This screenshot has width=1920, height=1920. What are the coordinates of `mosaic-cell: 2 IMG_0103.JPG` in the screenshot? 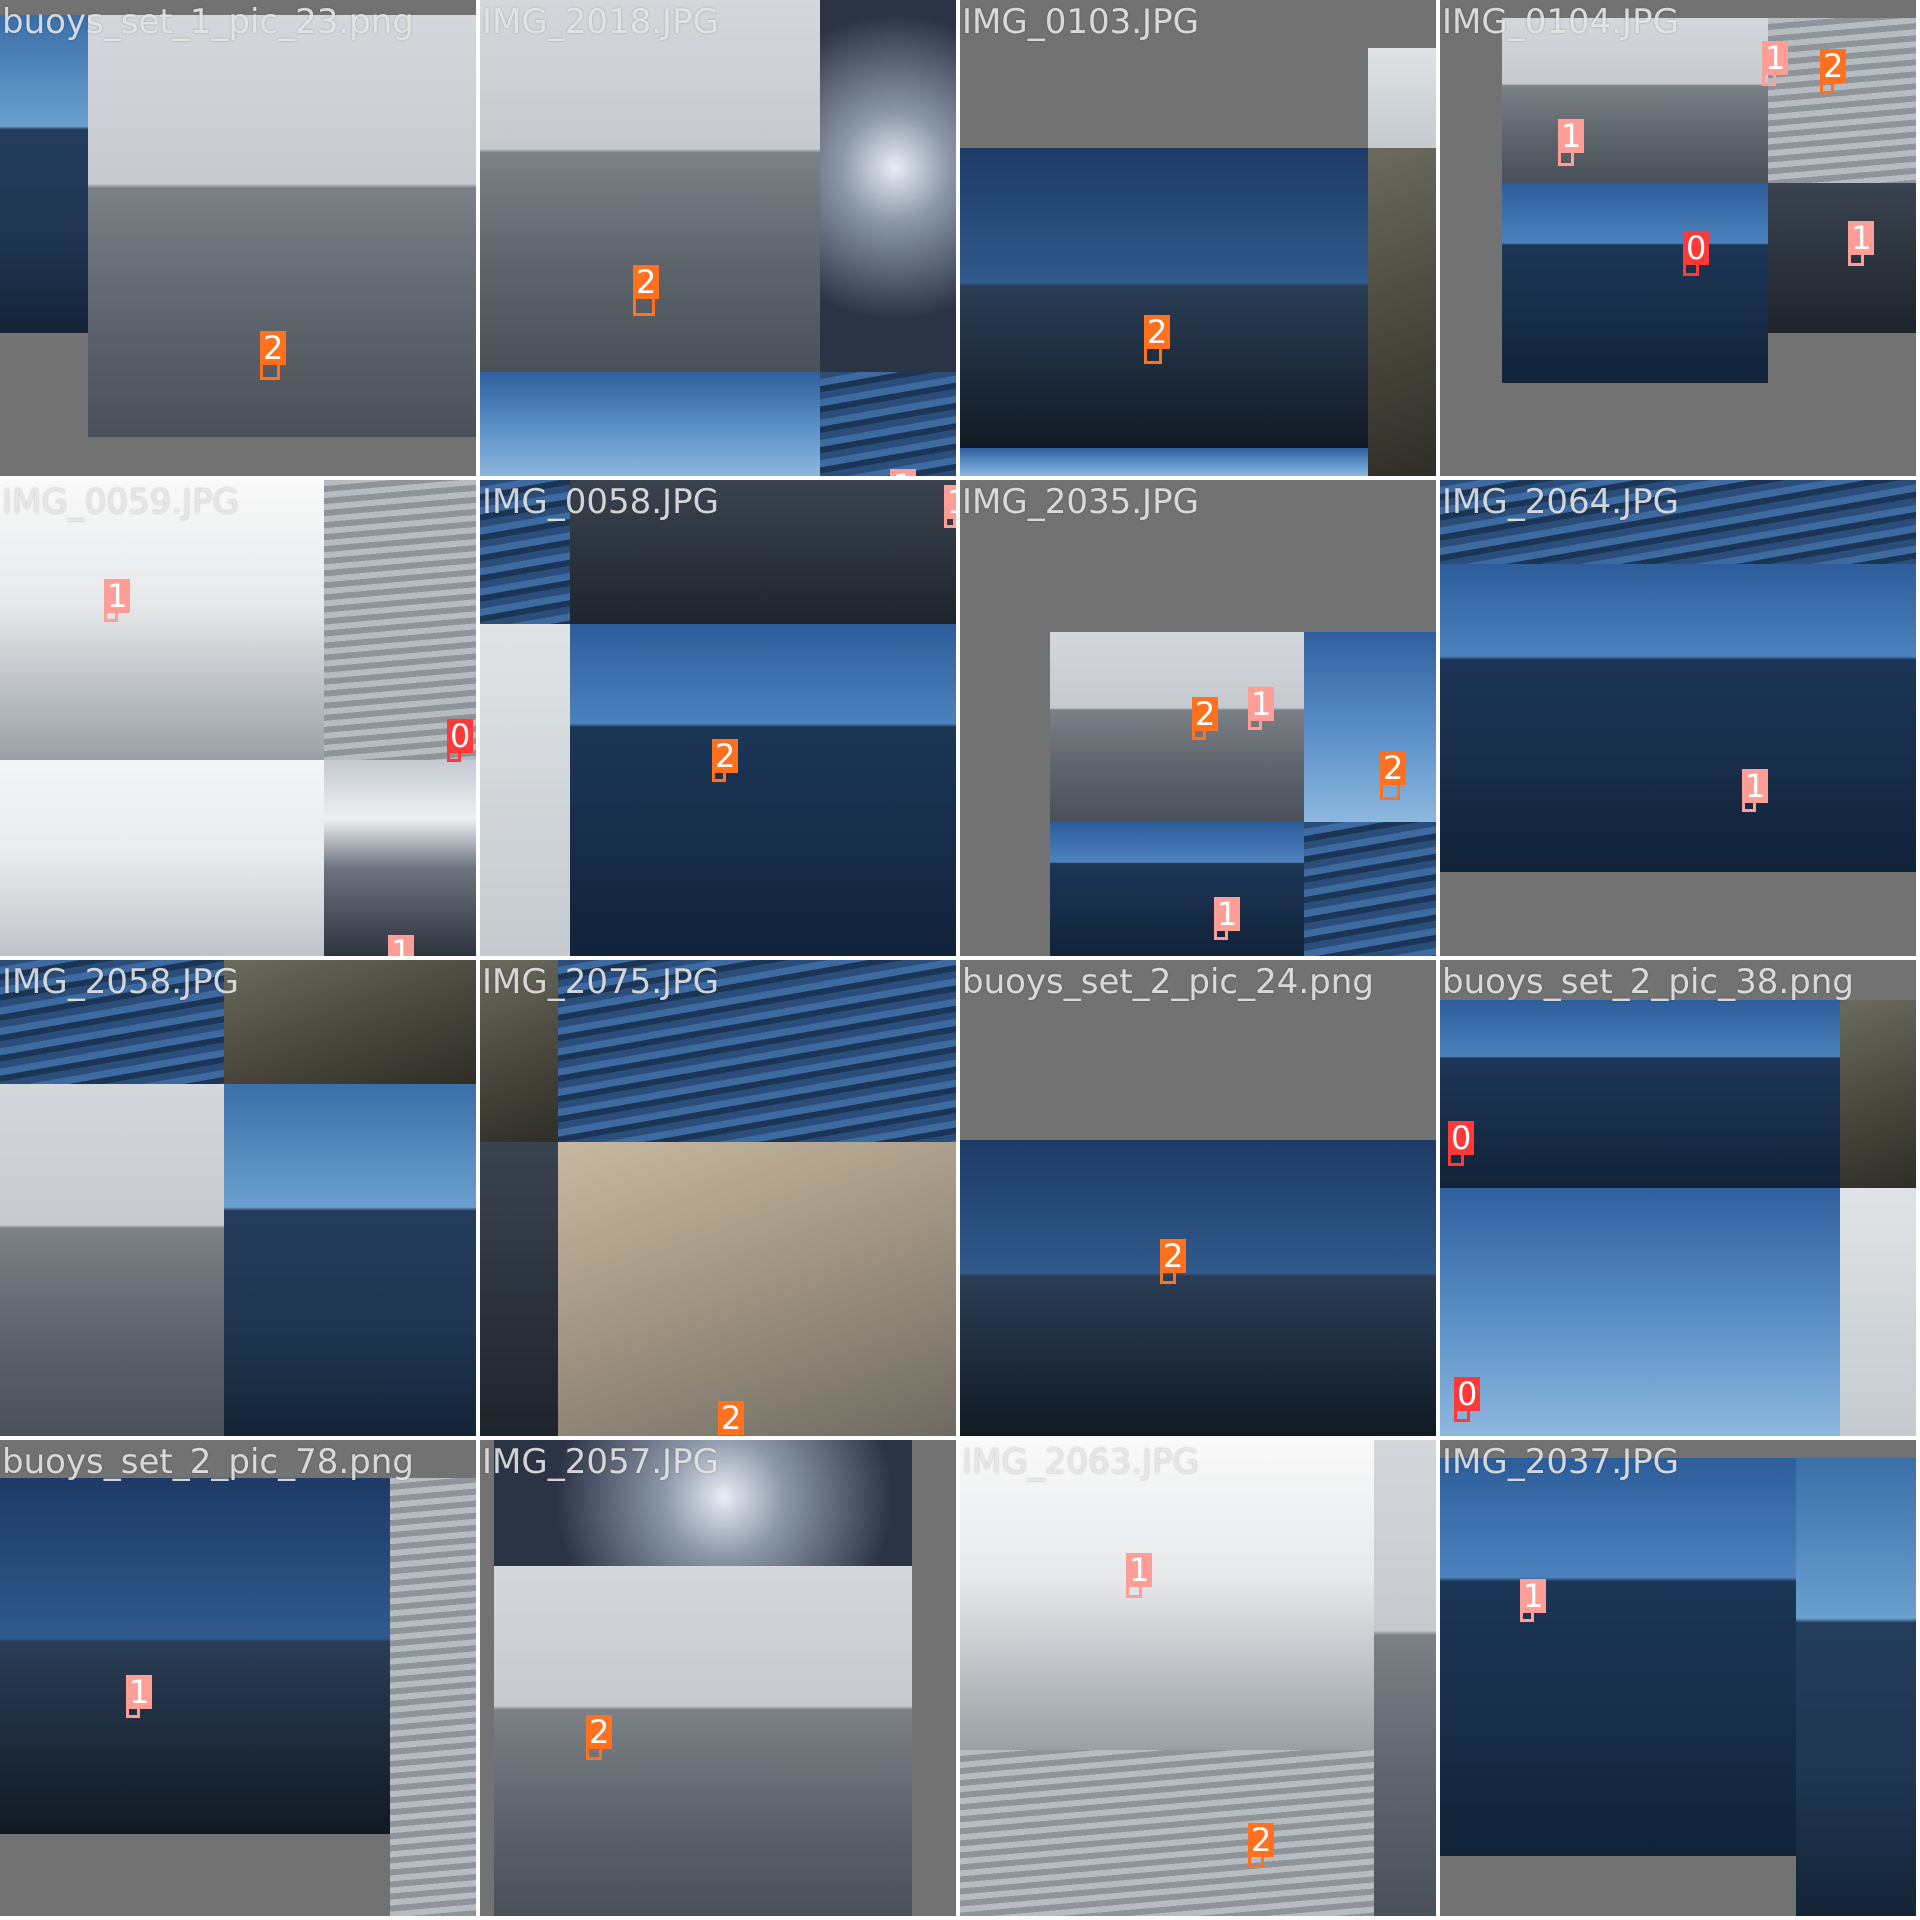 It's located at (1200, 240).